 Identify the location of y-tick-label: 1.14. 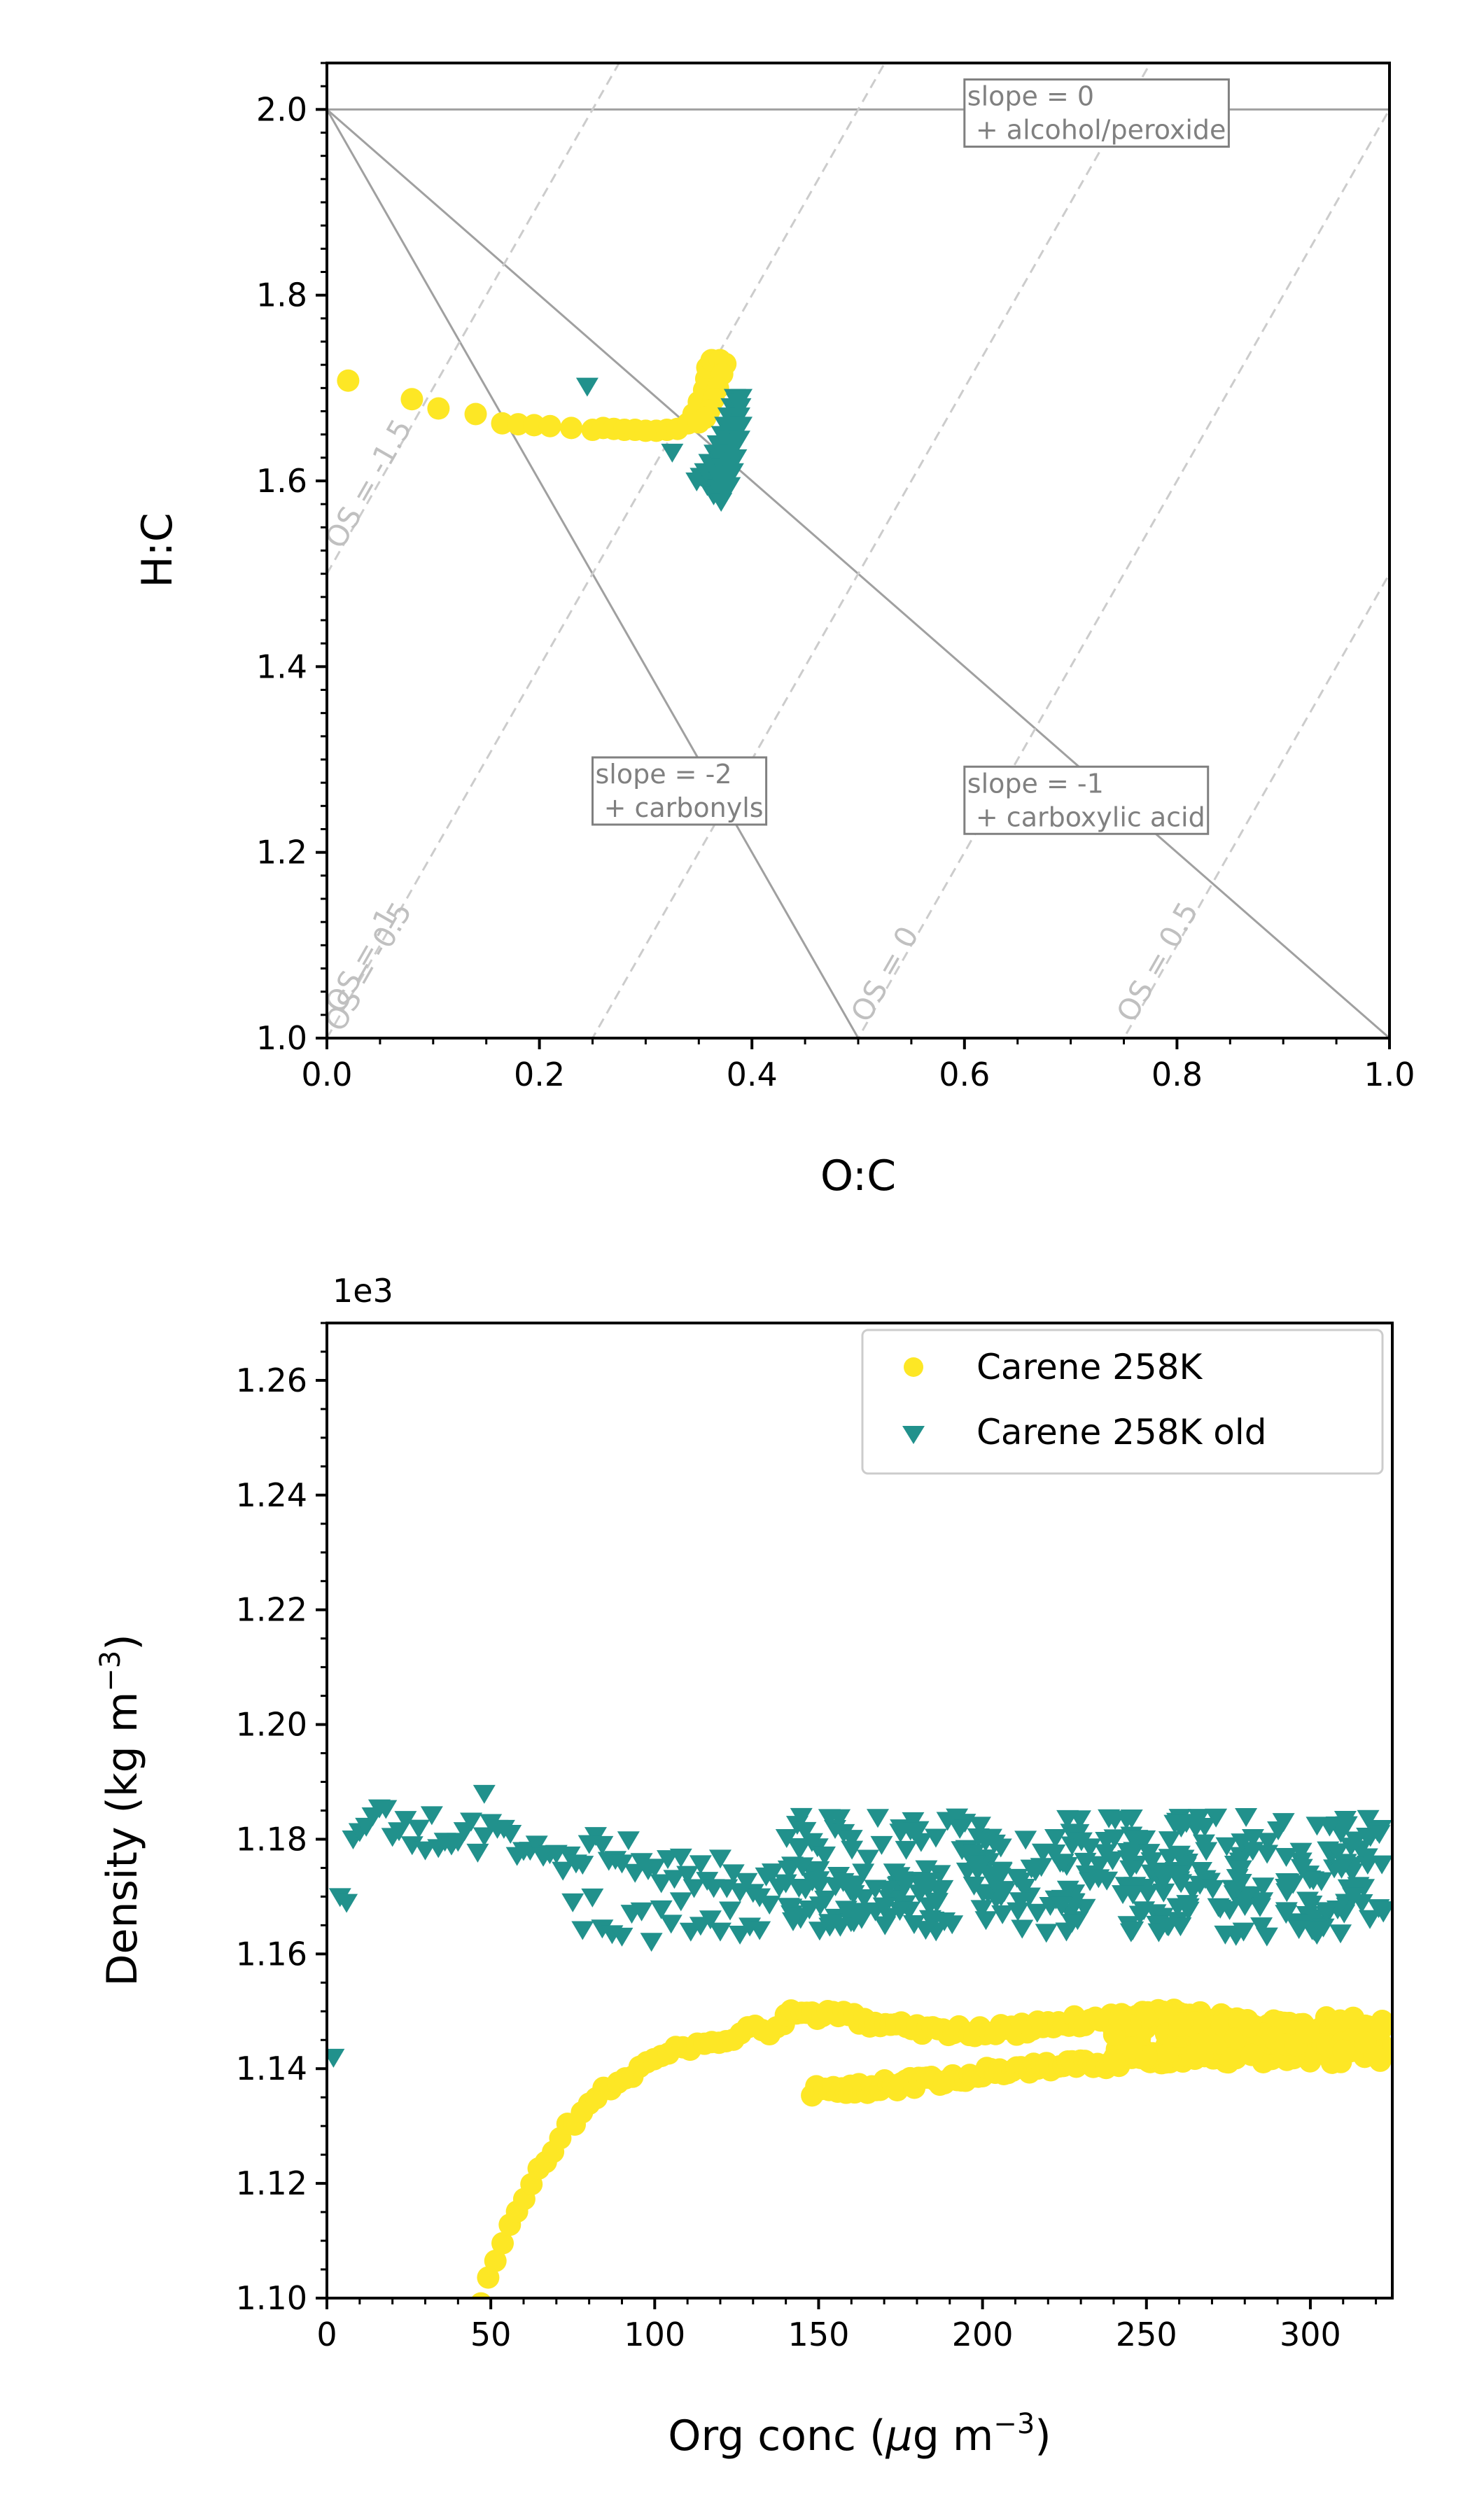
(271, 2068).